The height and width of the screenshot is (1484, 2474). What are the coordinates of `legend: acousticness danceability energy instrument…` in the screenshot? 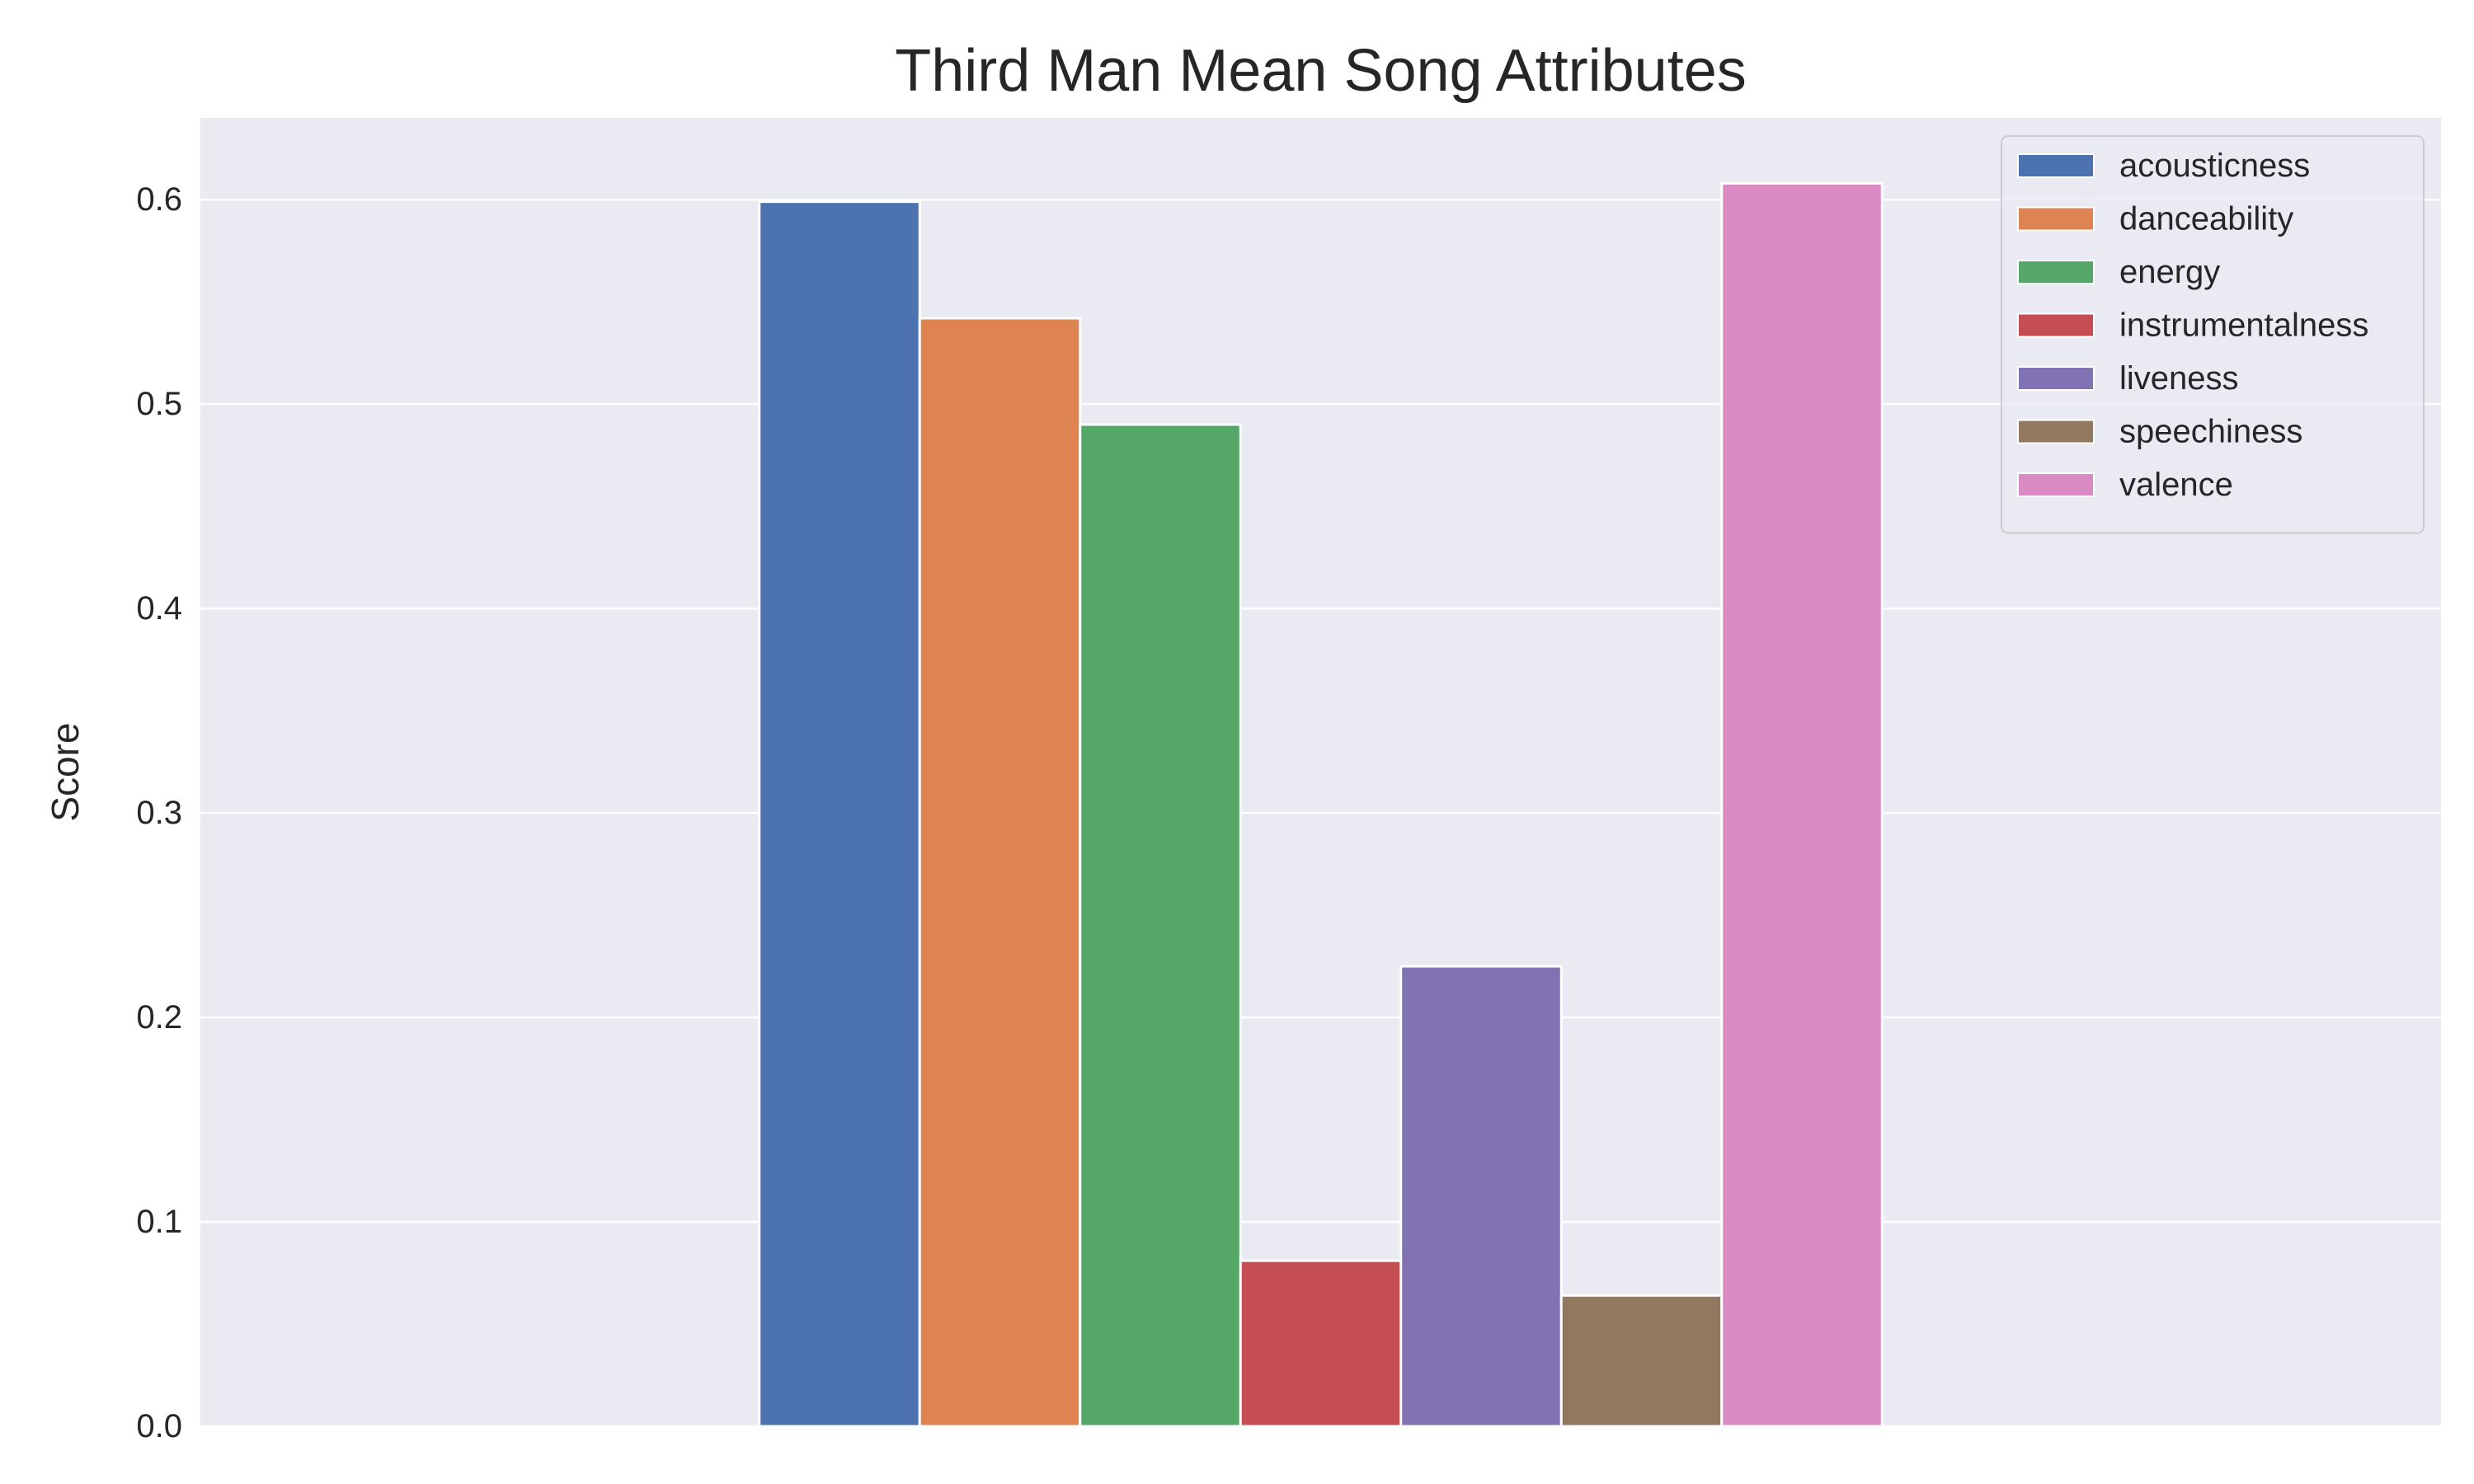 It's located at (2213, 334).